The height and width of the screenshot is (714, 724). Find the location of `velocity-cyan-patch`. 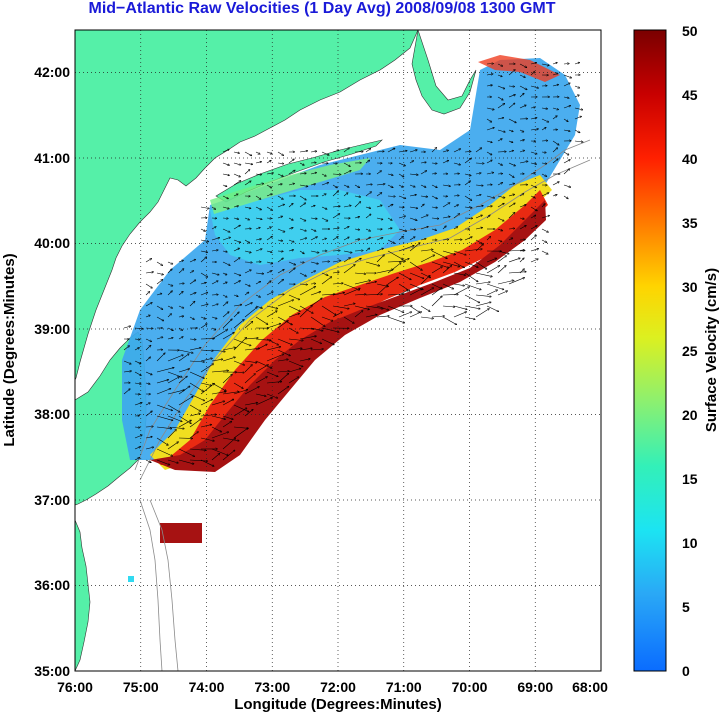

velocity-cyan-patch is located at coordinates (305, 227).